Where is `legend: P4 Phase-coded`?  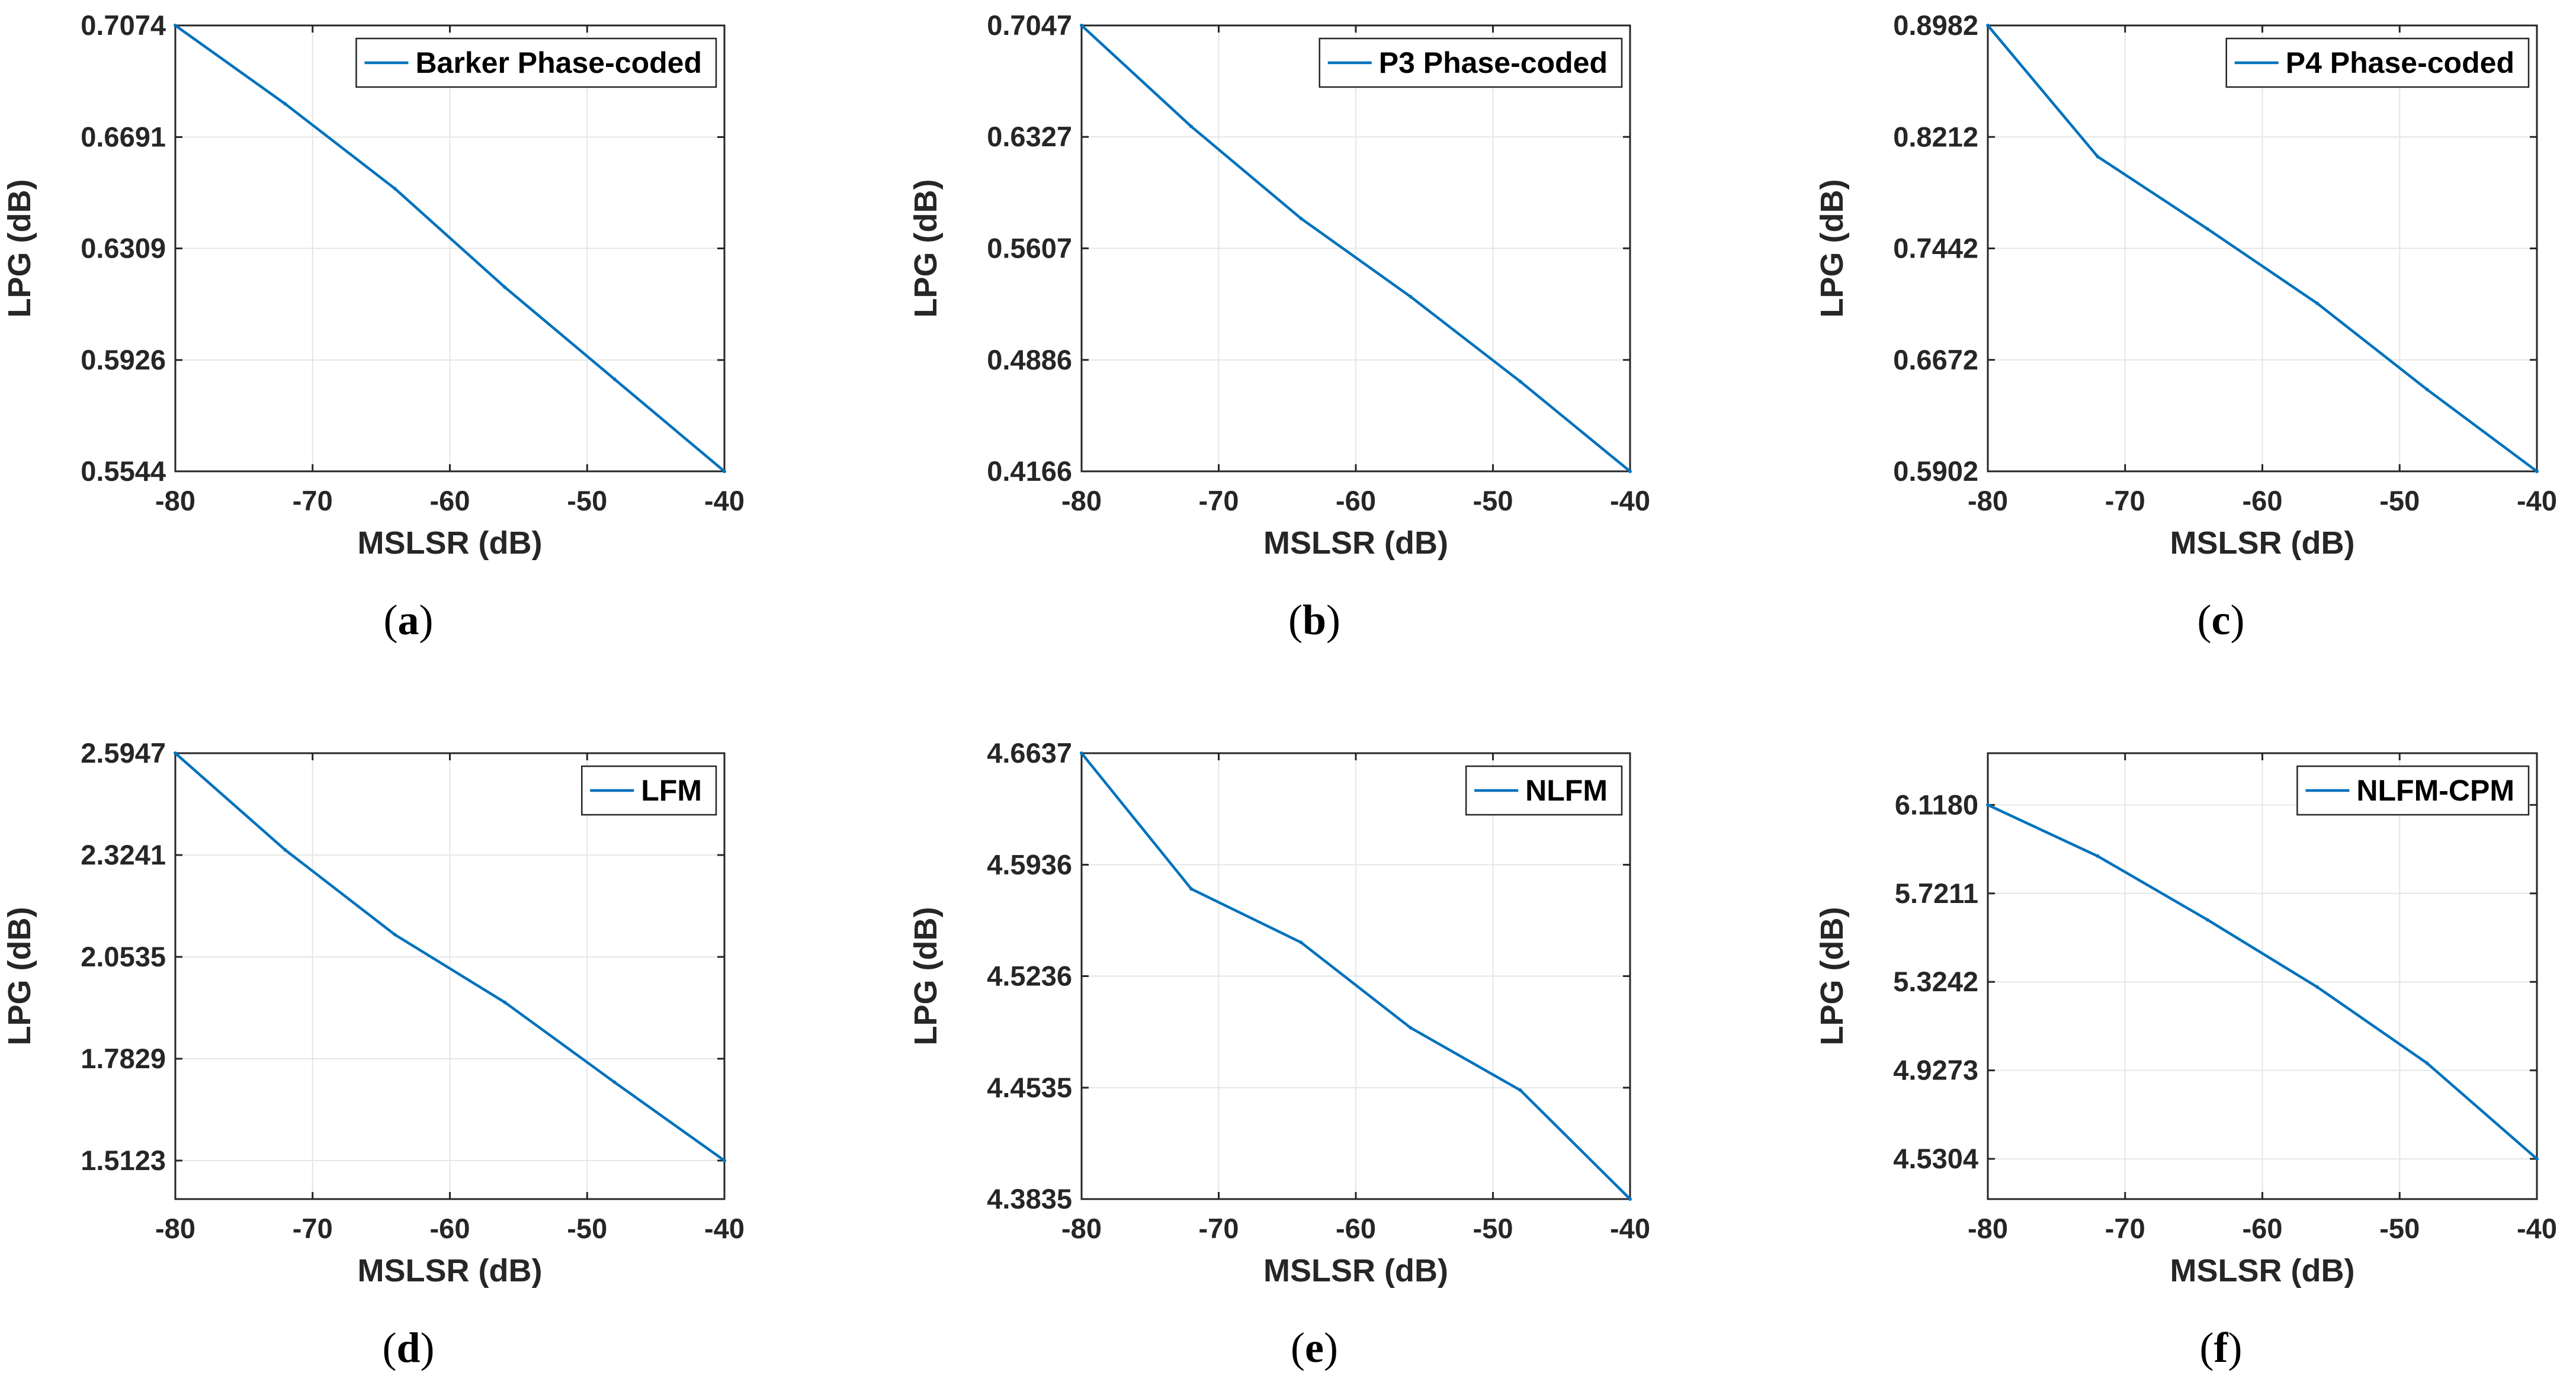 legend: P4 Phase-coded is located at coordinates (2377, 62).